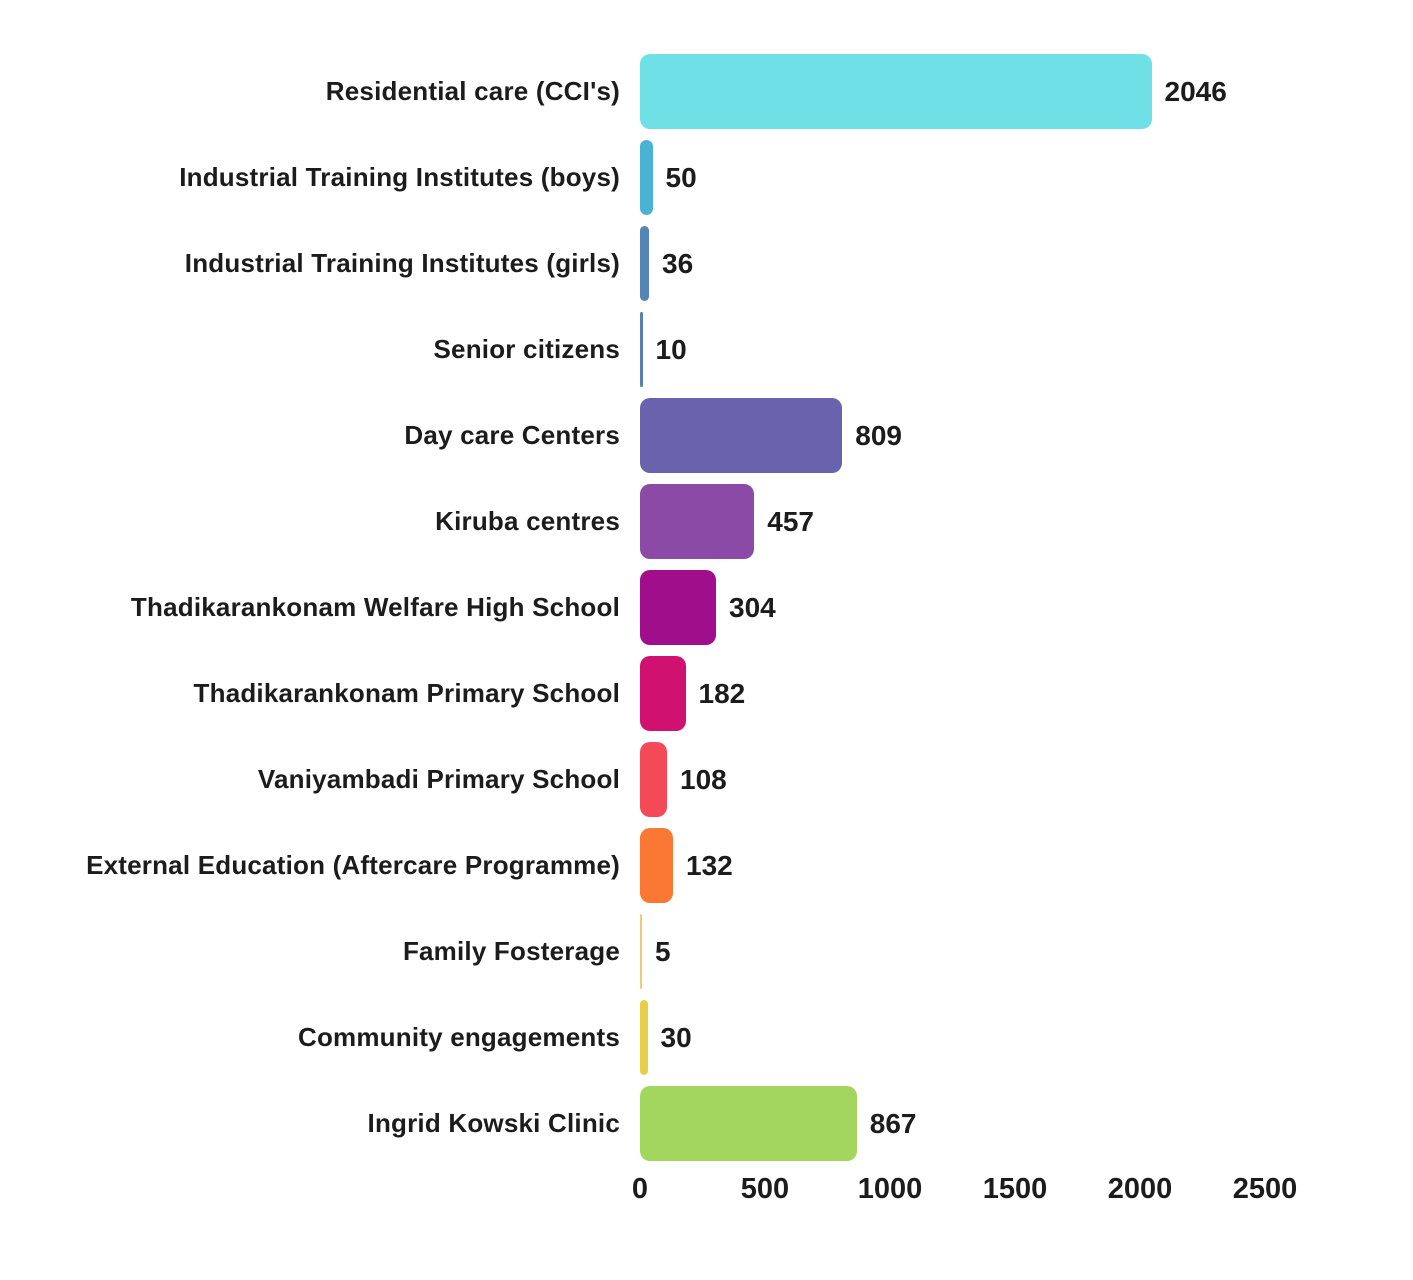  What do you see at coordinates (1026, 521) in the screenshot?
I see `bar-track: 457` at bounding box center [1026, 521].